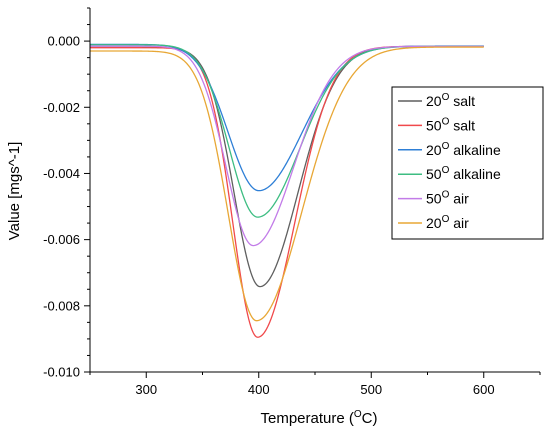 The image size is (550, 434). I want to click on y-tick-label: 0.000, so click(63, 41).